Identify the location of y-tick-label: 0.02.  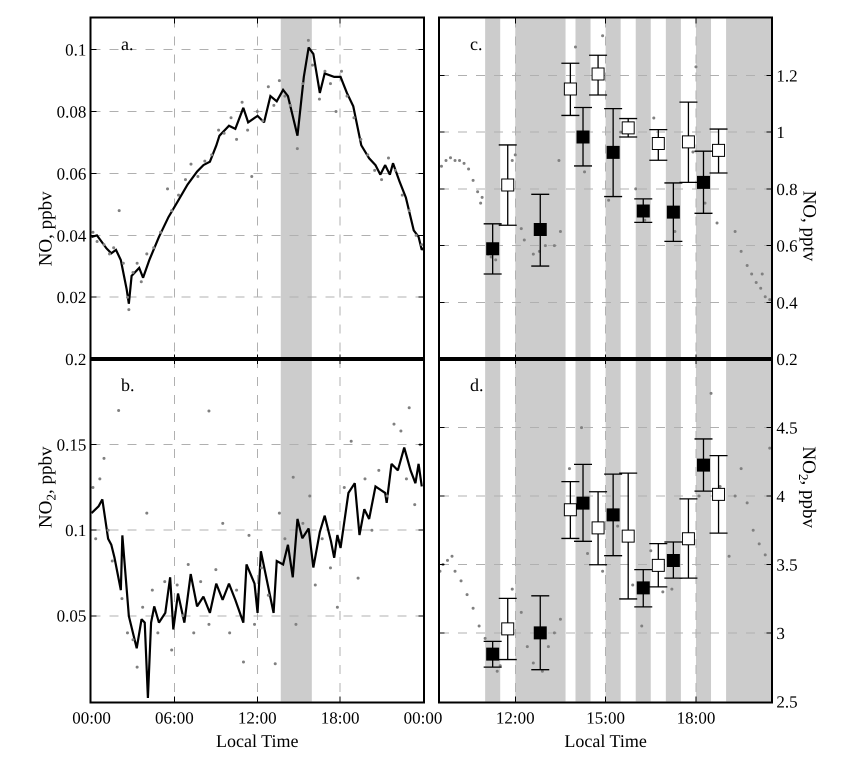
(71, 298).